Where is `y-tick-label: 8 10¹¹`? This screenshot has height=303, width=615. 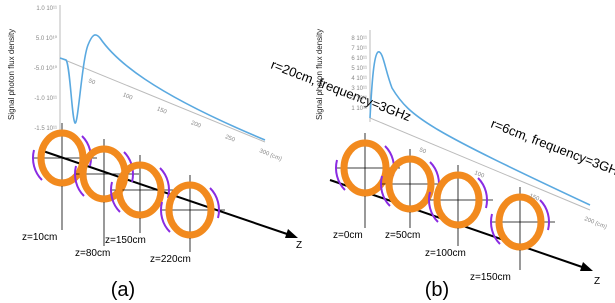
y-tick-label: 8 10¹¹ is located at coordinates (359, 39).